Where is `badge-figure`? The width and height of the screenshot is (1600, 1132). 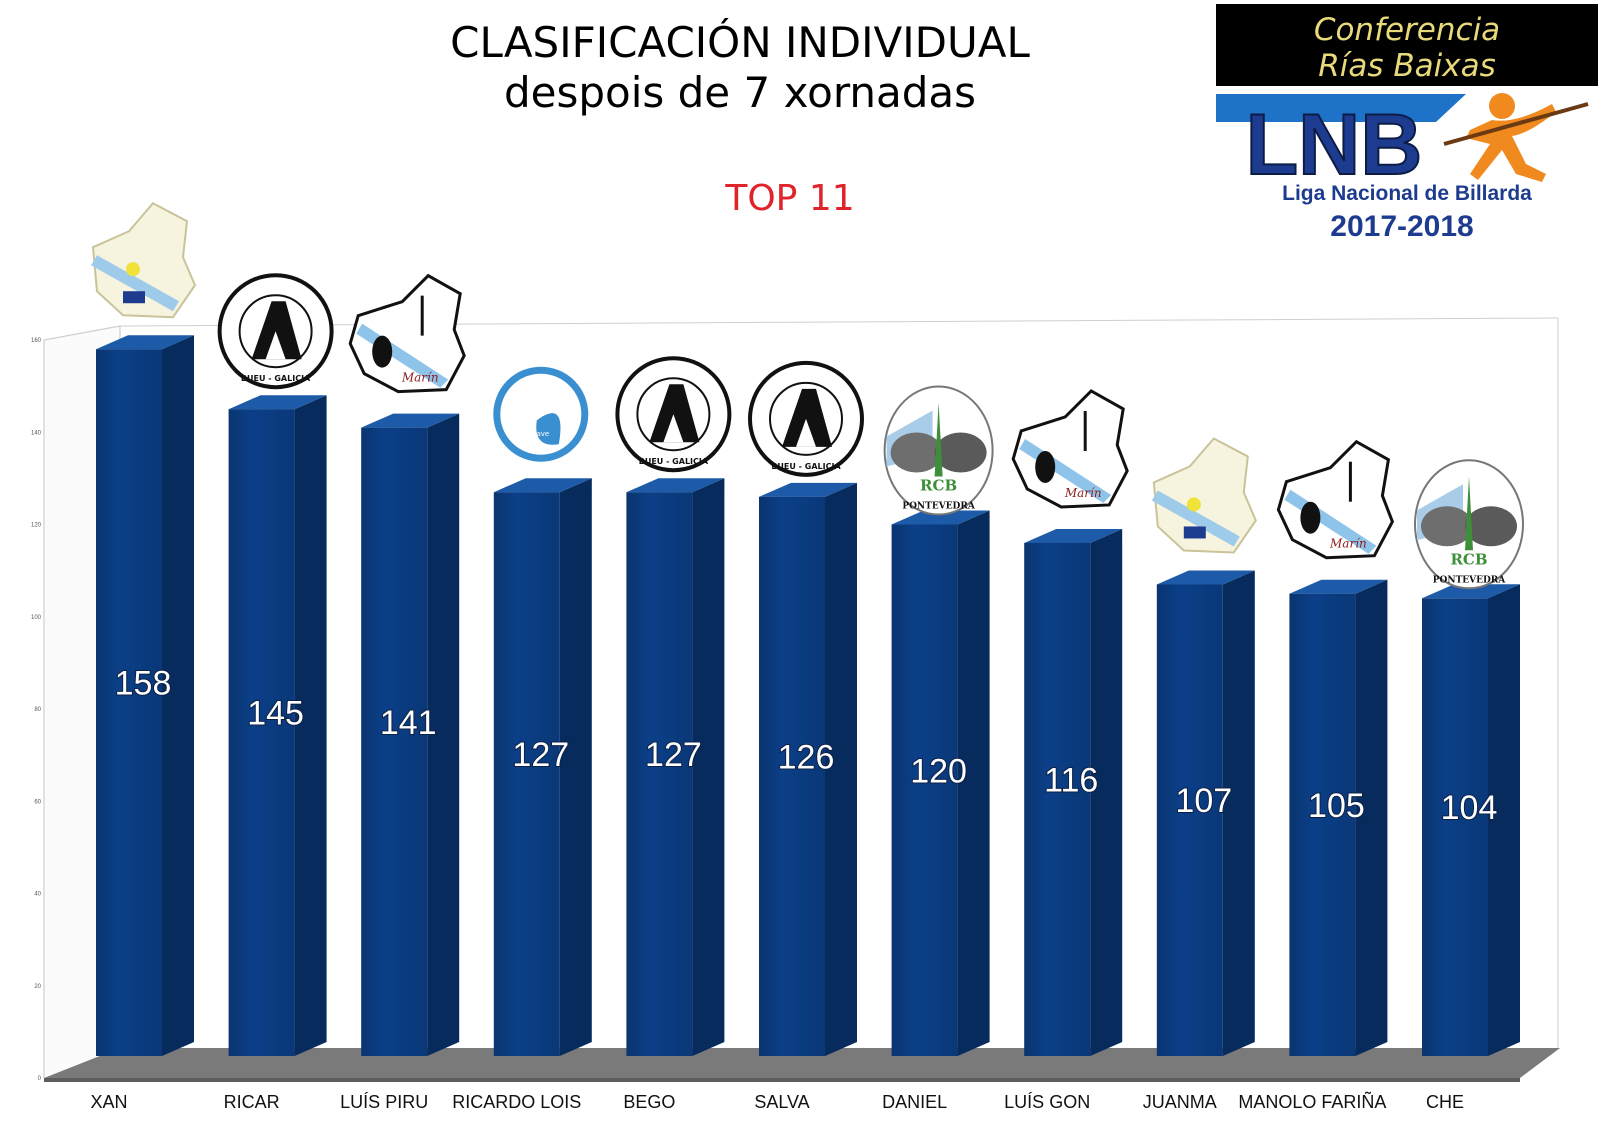 badge-figure is located at coordinates (1045, 466).